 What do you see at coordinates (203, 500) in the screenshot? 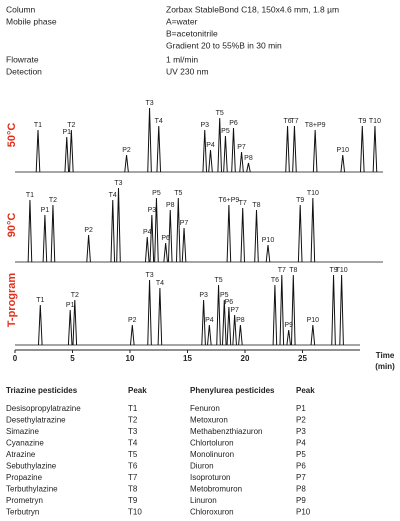
I see `table-cell: Linuron` at bounding box center [203, 500].